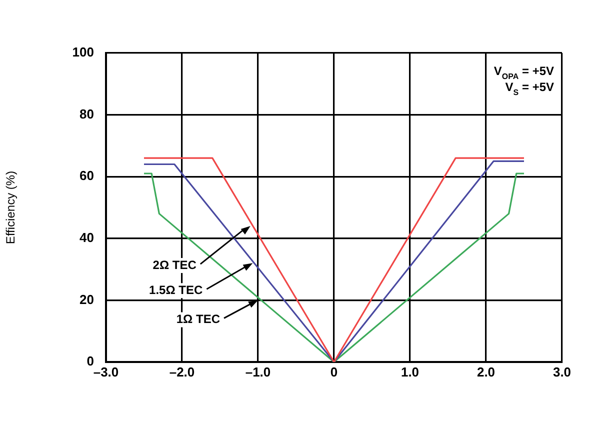 The image size is (591, 426). What do you see at coordinates (87, 299) in the screenshot?
I see `y-tick-label: 20` at bounding box center [87, 299].